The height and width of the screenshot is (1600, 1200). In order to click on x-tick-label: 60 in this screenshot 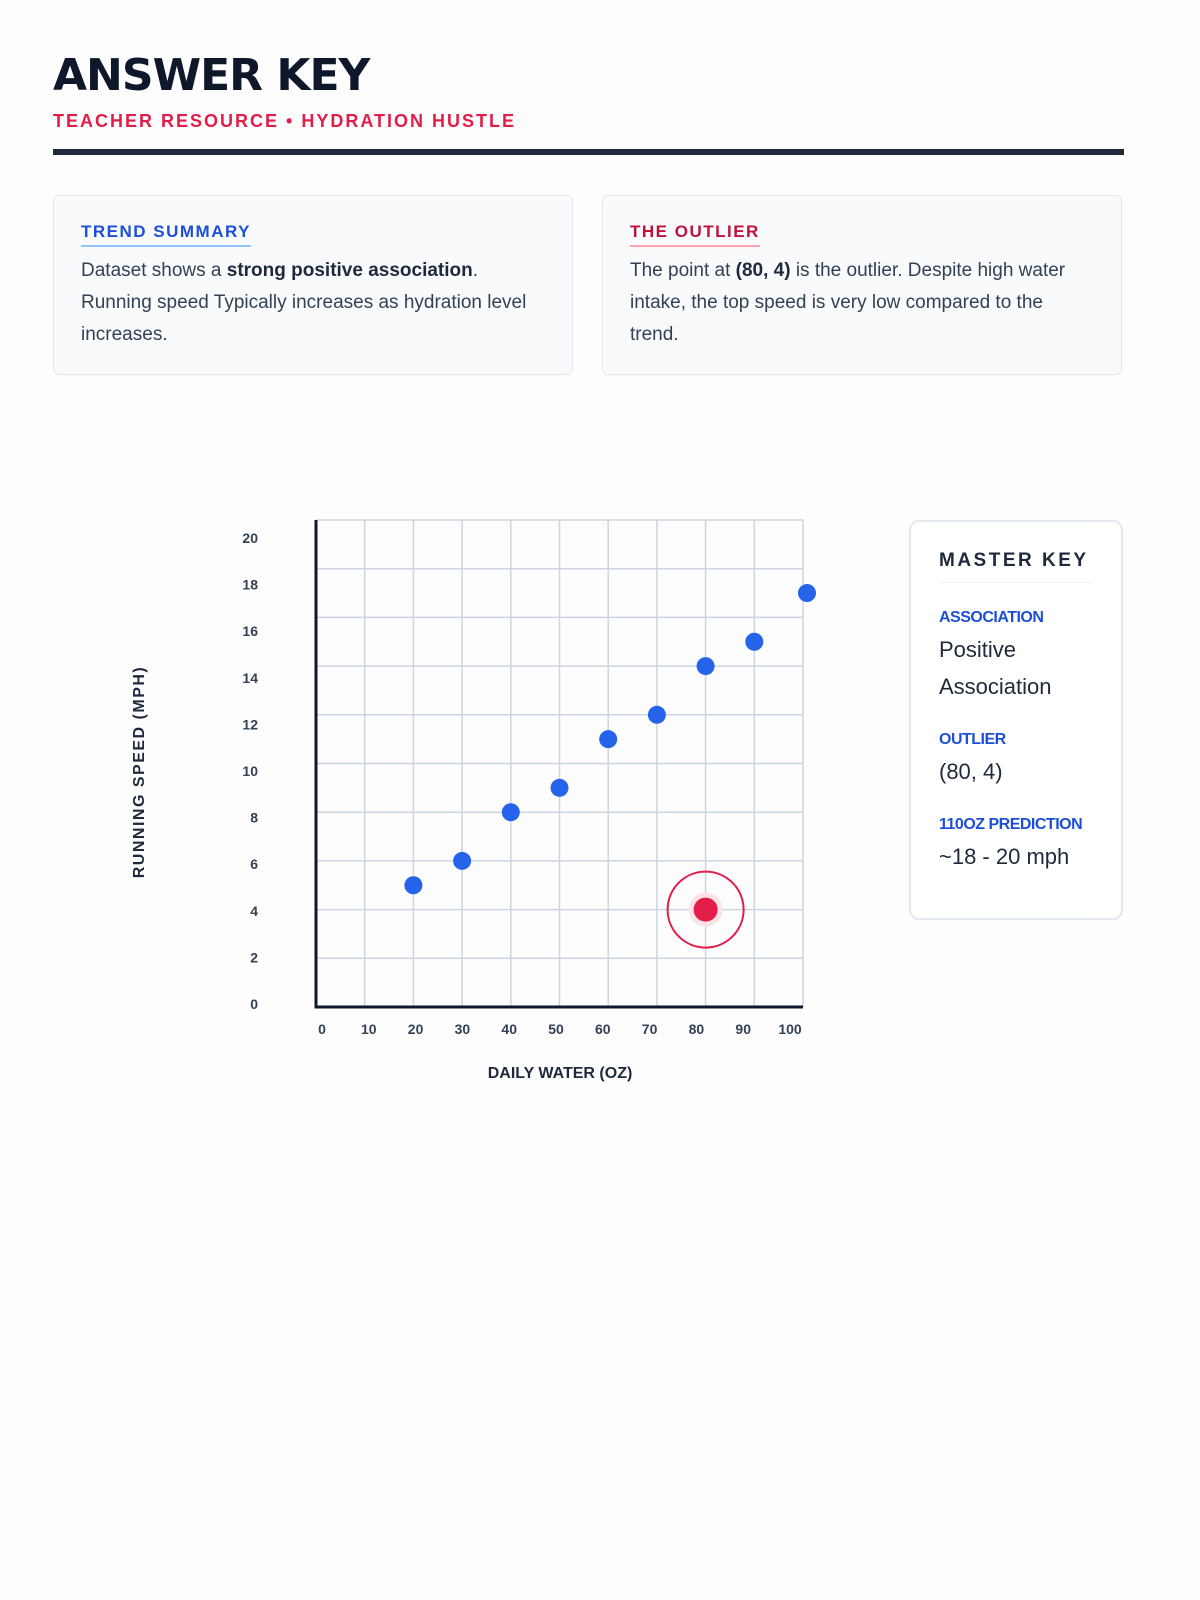, I will do `click(603, 1029)`.